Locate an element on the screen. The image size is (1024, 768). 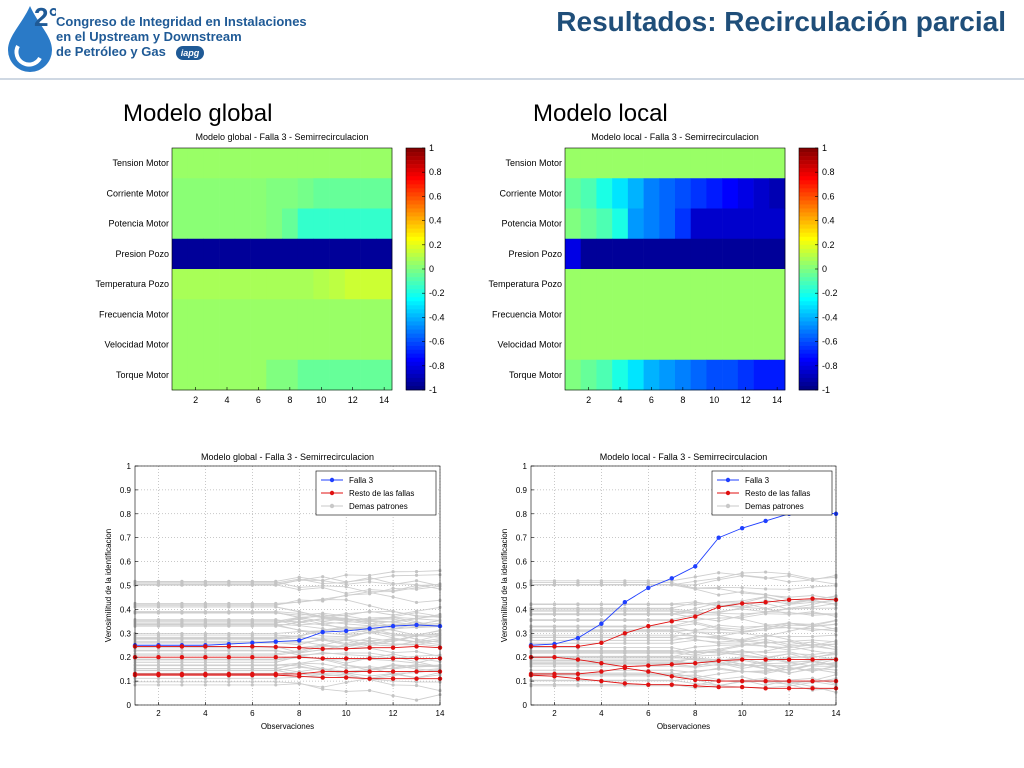
series-line is located at coordinates (287, 673).